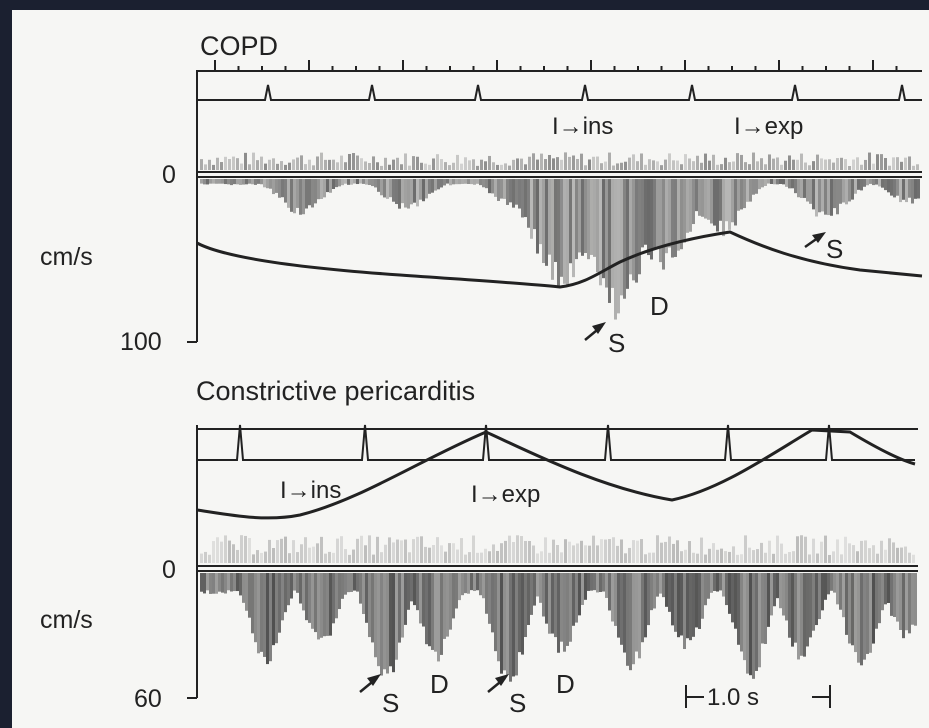 This screenshot has height=728, width=929. I want to click on copd-d-wave-label: D, so click(659, 306).